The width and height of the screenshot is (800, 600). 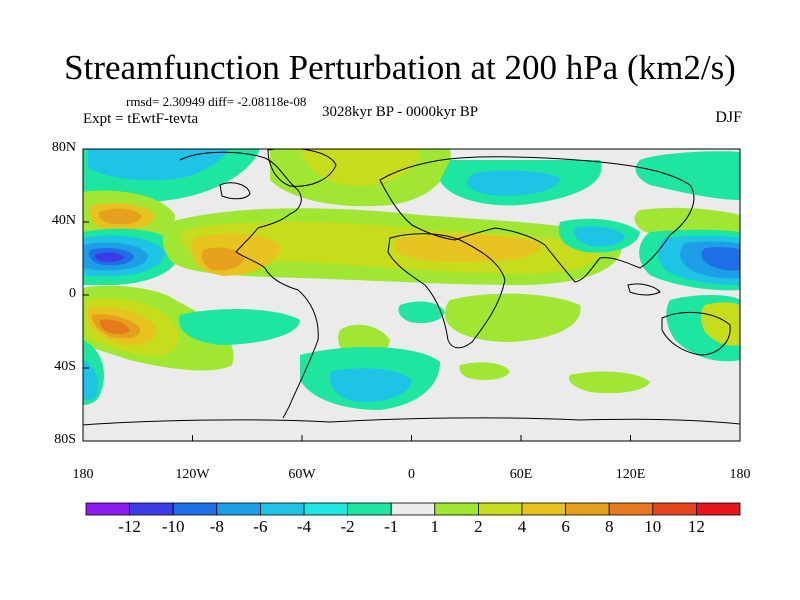 I want to click on period-label: 3028kyr BP - 0000kyr BP, so click(x=400, y=112).